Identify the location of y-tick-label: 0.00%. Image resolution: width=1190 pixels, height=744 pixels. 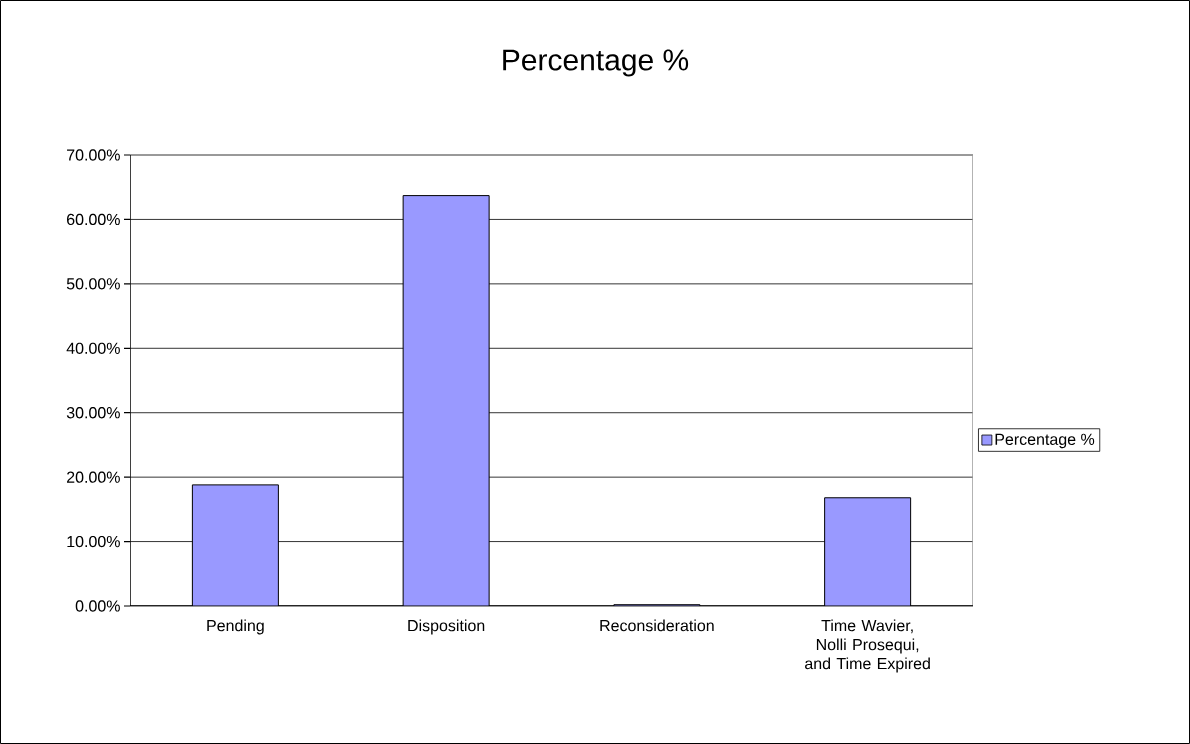
(97, 606).